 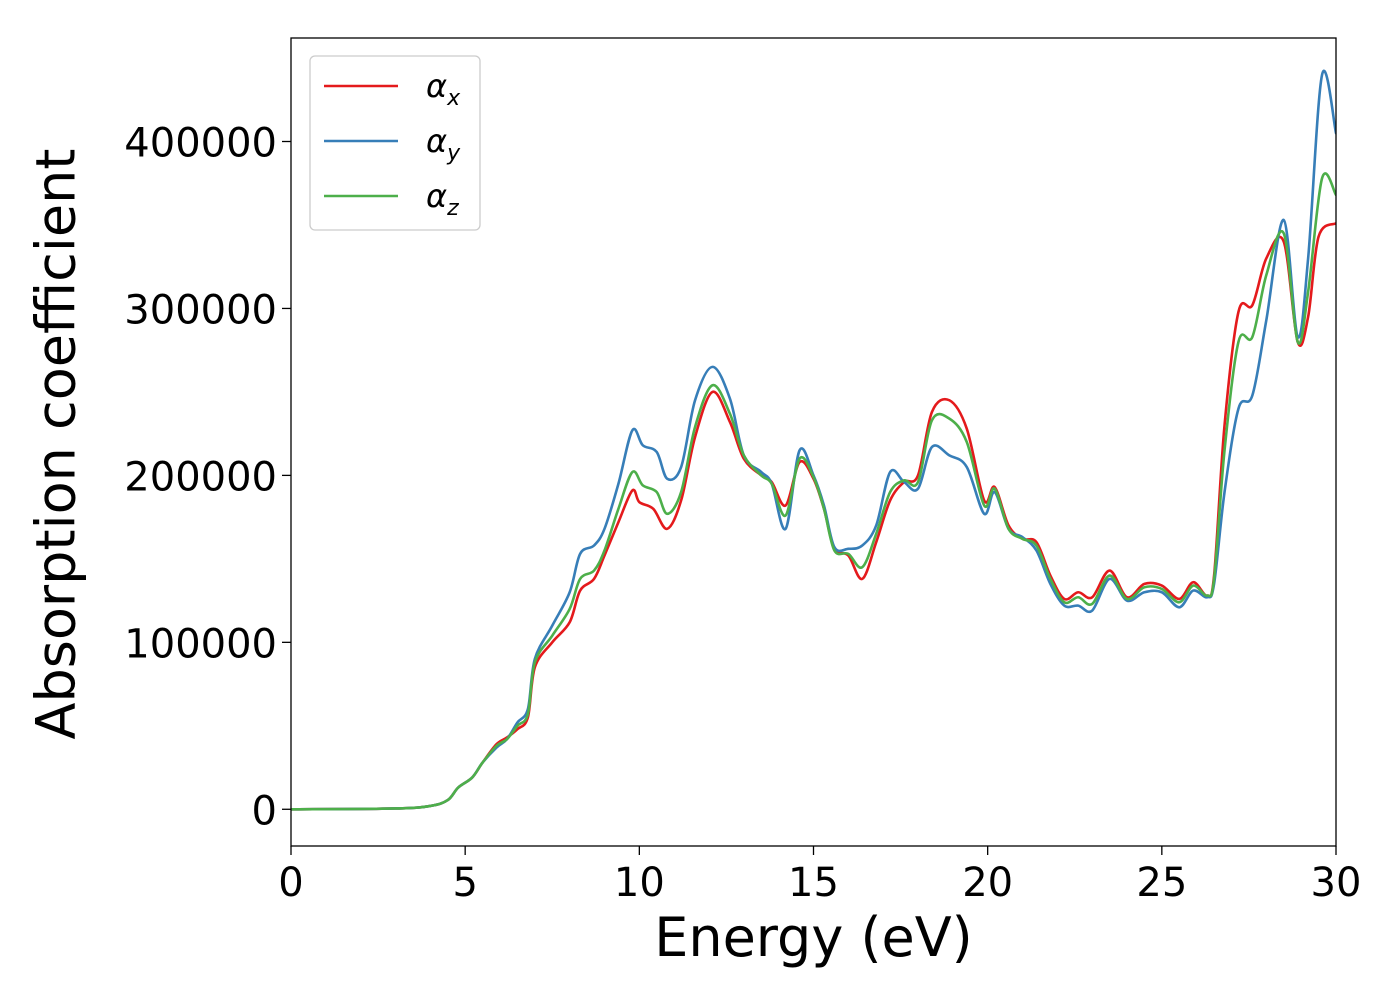 I want to click on legend: αx αy αz, so click(x=395, y=143).